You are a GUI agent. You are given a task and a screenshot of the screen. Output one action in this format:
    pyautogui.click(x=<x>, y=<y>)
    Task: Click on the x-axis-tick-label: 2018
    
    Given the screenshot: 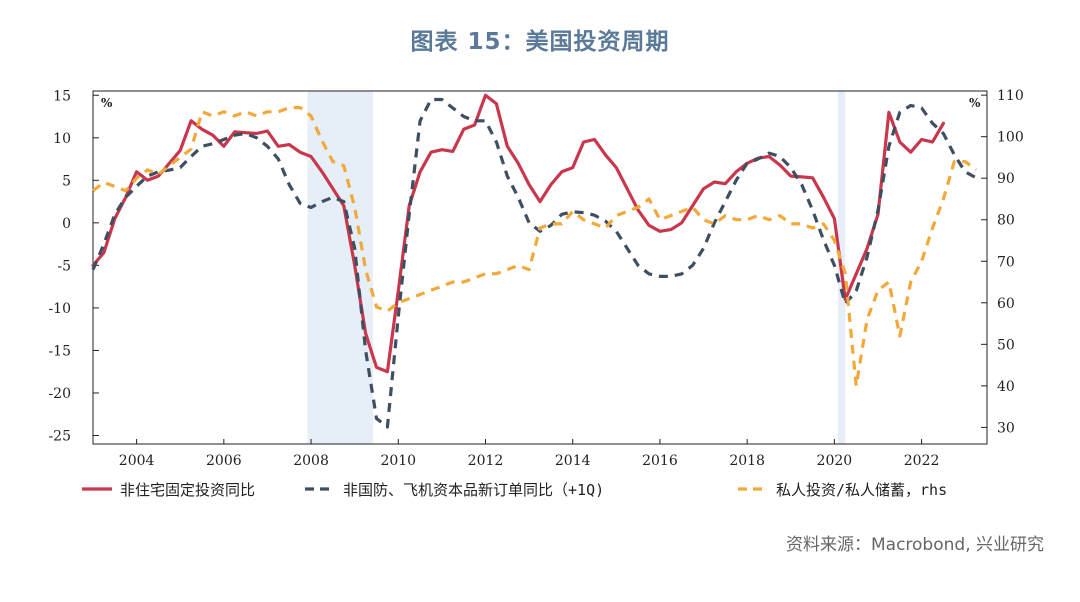 What is the action you would take?
    pyautogui.click(x=747, y=461)
    